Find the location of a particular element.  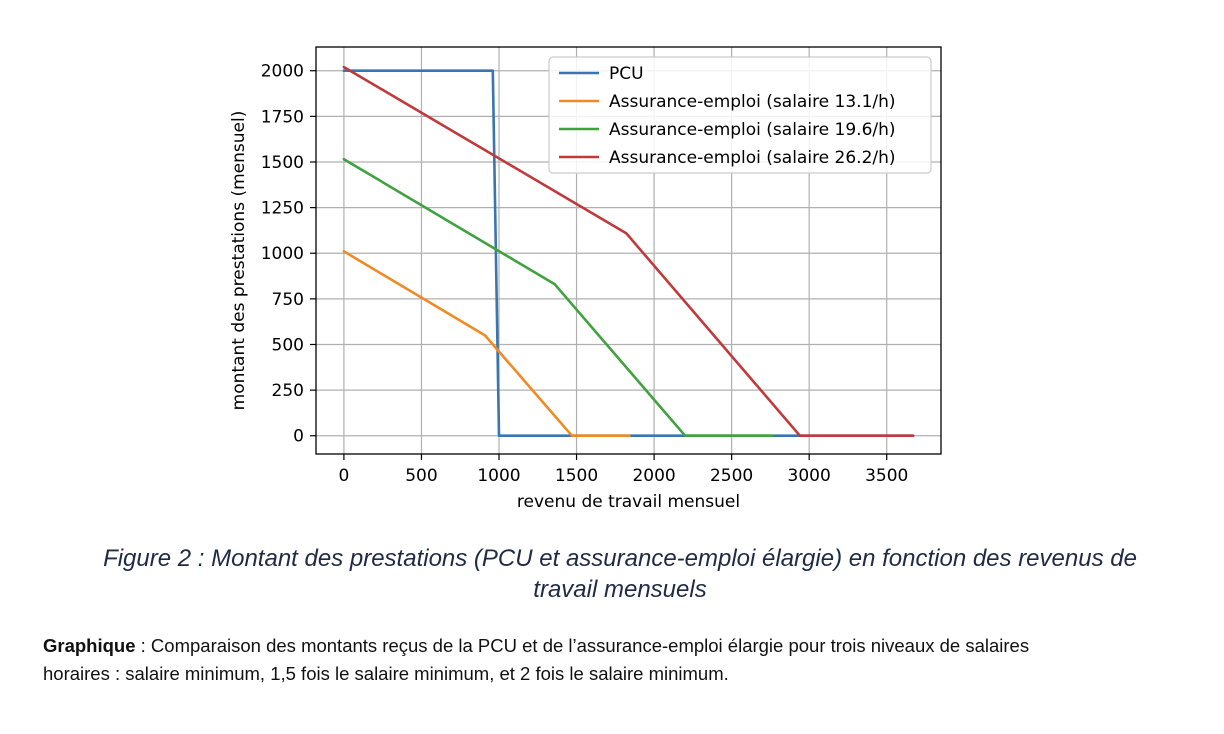

legend-box is located at coordinates (740, 115).